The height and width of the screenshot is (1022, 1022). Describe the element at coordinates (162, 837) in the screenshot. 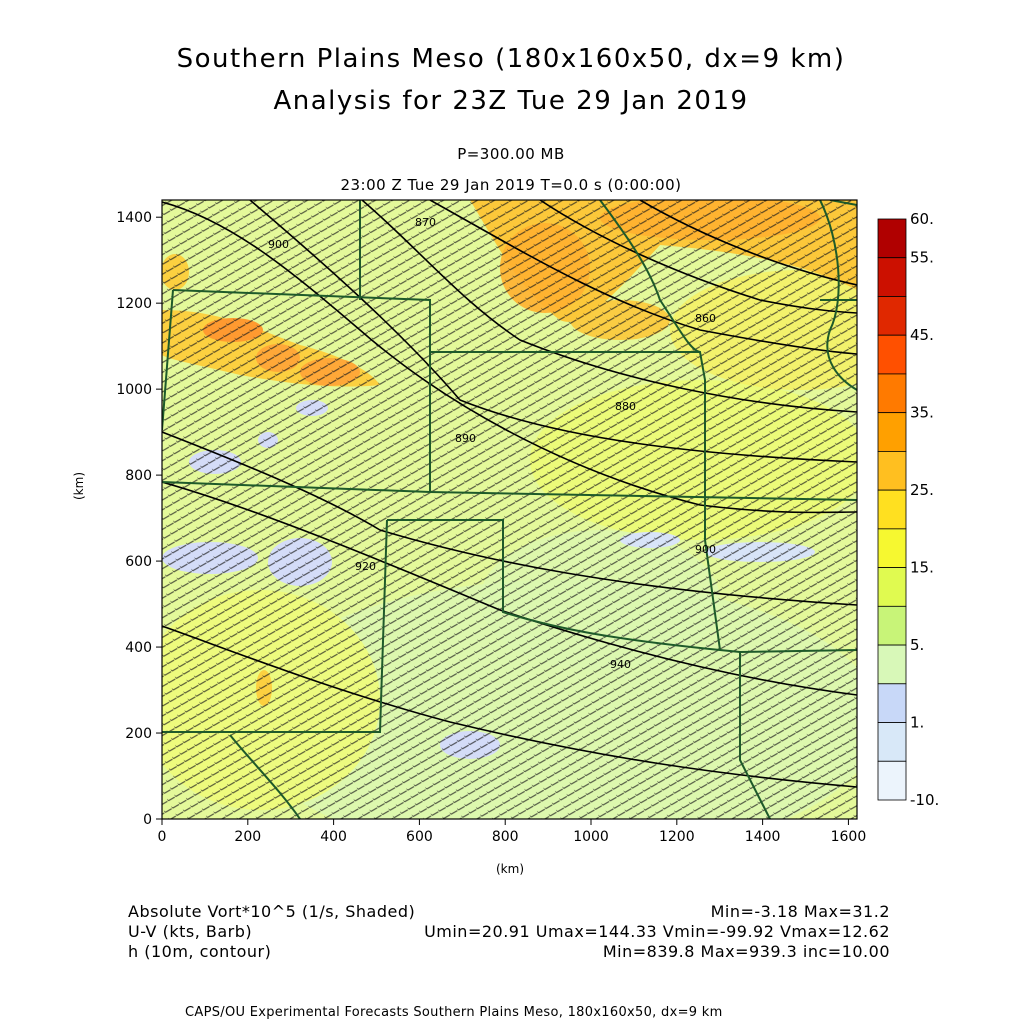

I see `x-tick-label: 0` at that location.